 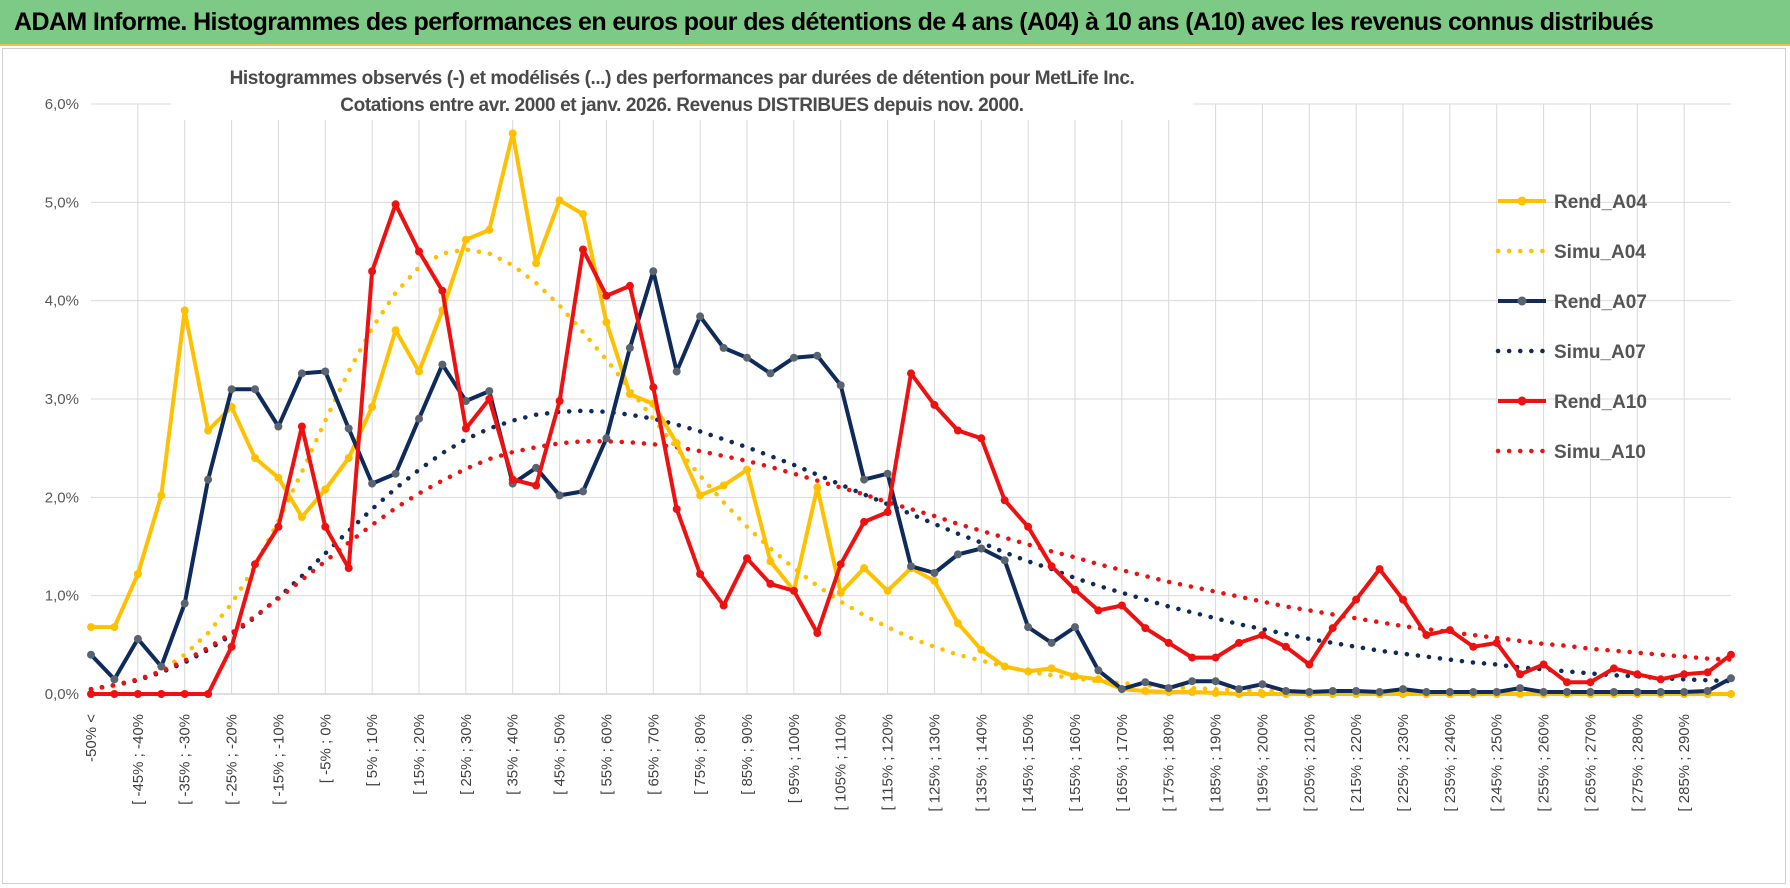 I want to click on x-tick-label: [ 175% ; 180%, so click(x=1169, y=763).